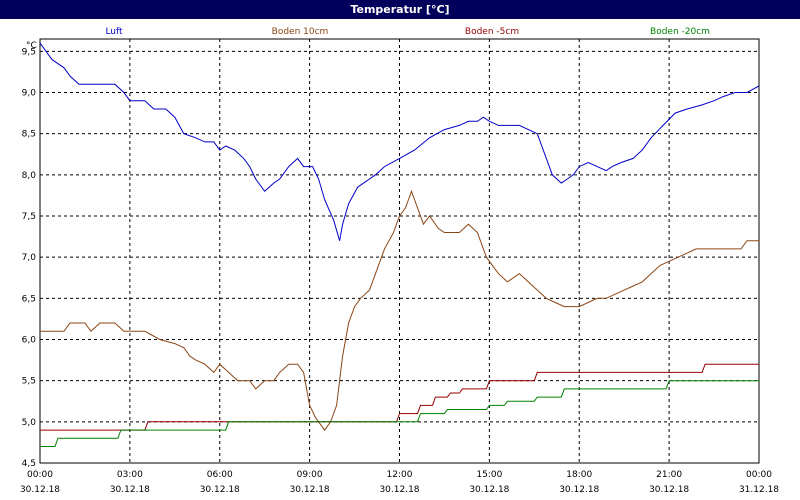  Describe the element at coordinates (759, 490) in the screenshot. I see `x-tick-date: 31.12.18` at that location.